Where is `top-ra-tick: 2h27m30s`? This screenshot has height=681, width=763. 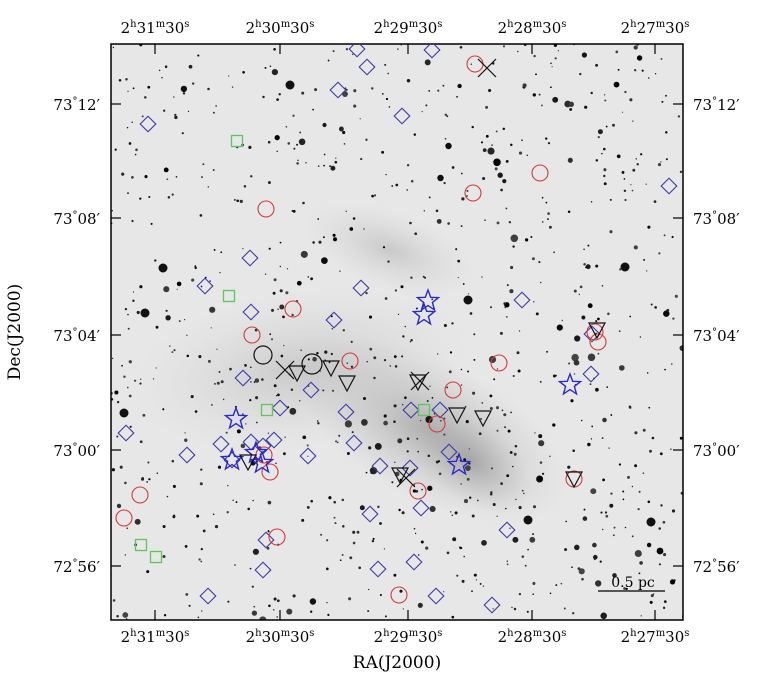 top-ra-tick: 2h27m30s is located at coordinates (655, 28).